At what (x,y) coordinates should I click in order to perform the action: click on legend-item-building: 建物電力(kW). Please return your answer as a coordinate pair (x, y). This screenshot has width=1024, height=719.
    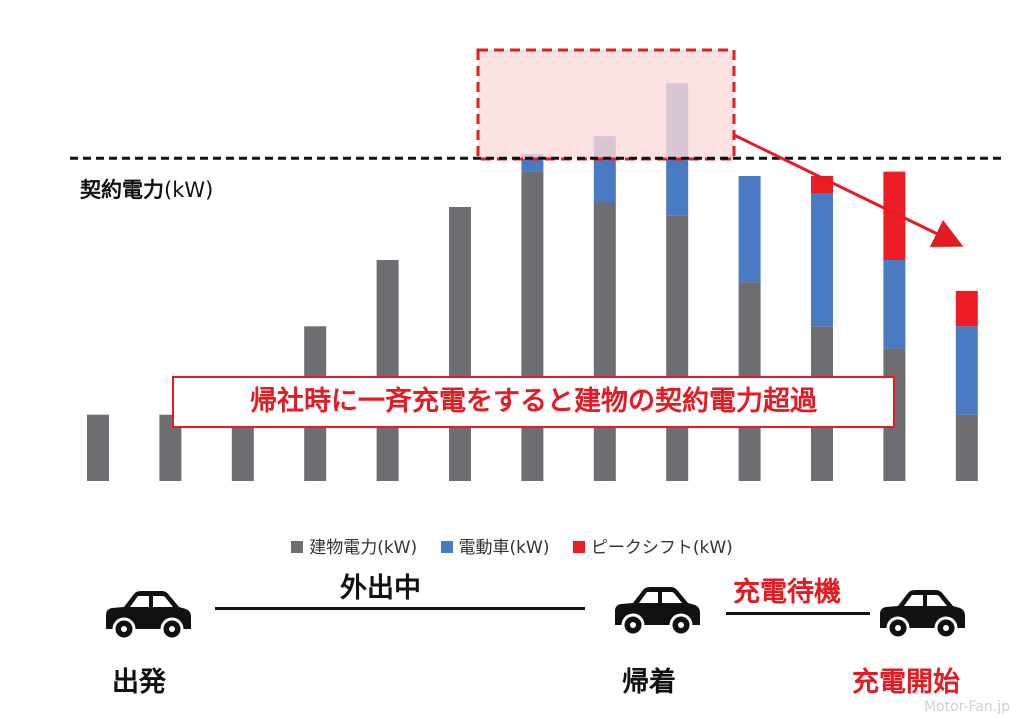
    Looking at the image, I should click on (354, 545).